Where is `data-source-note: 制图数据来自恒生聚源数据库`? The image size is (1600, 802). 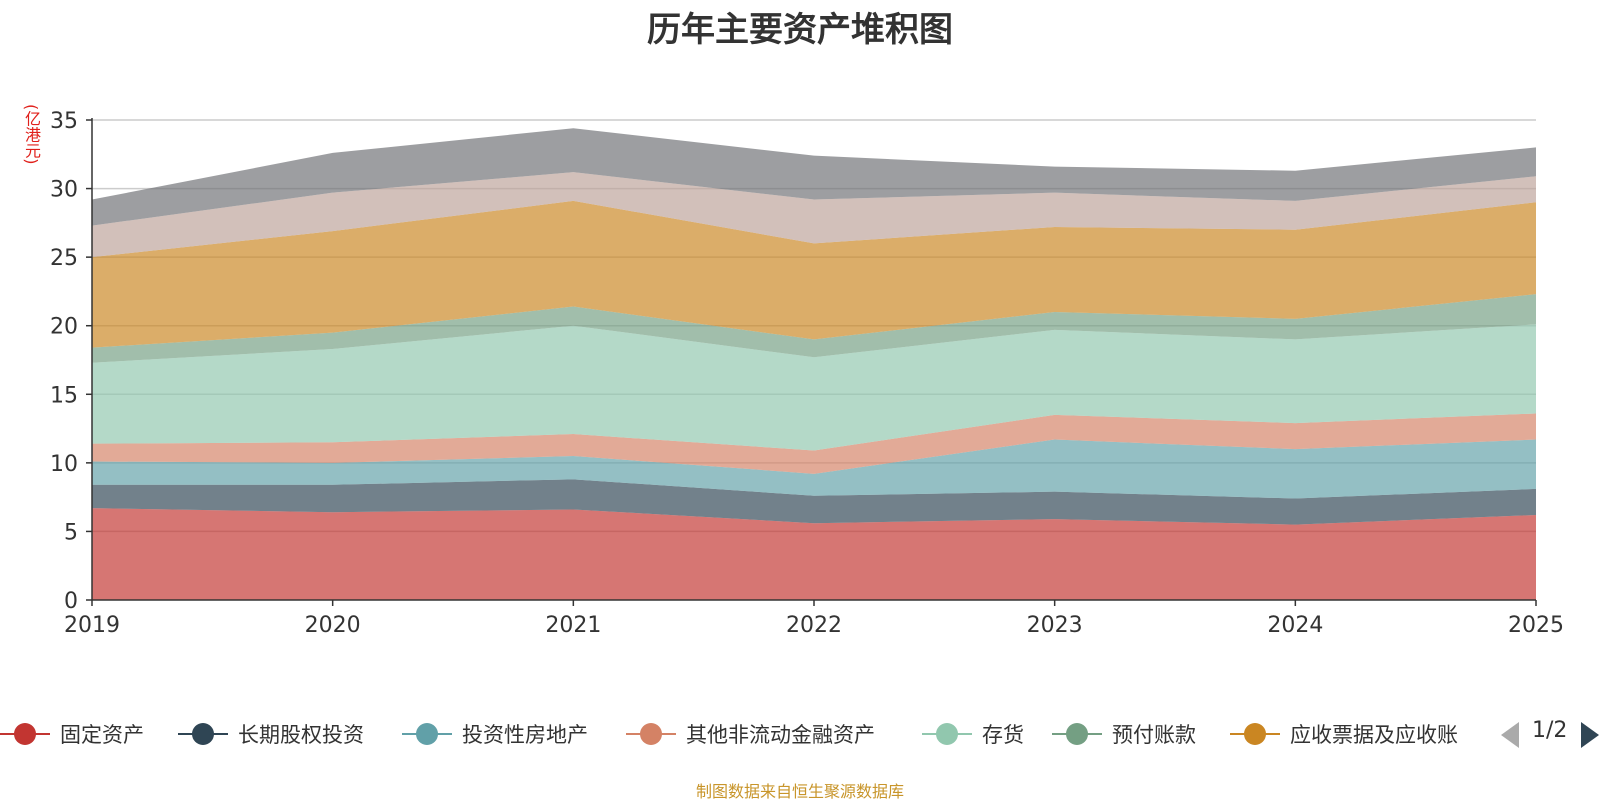 data-source-note: 制图数据来自恒生聚源数据库 is located at coordinates (799, 791).